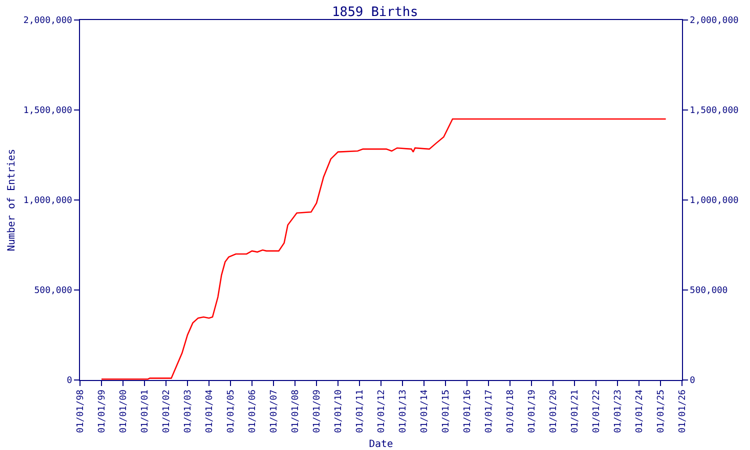  What do you see at coordinates (709, 291) in the screenshot?
I see `y2-tick-label: 500,000` at bounding box center [709, 291].